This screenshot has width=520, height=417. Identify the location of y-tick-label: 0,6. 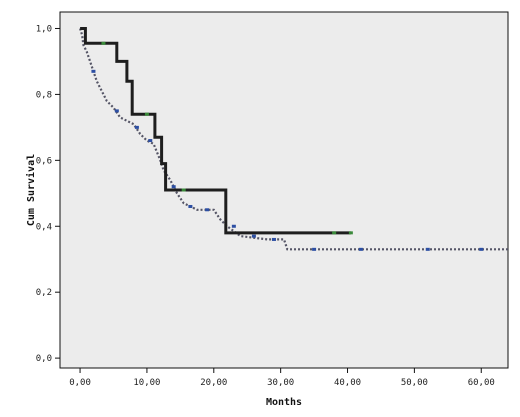
(44, 161).